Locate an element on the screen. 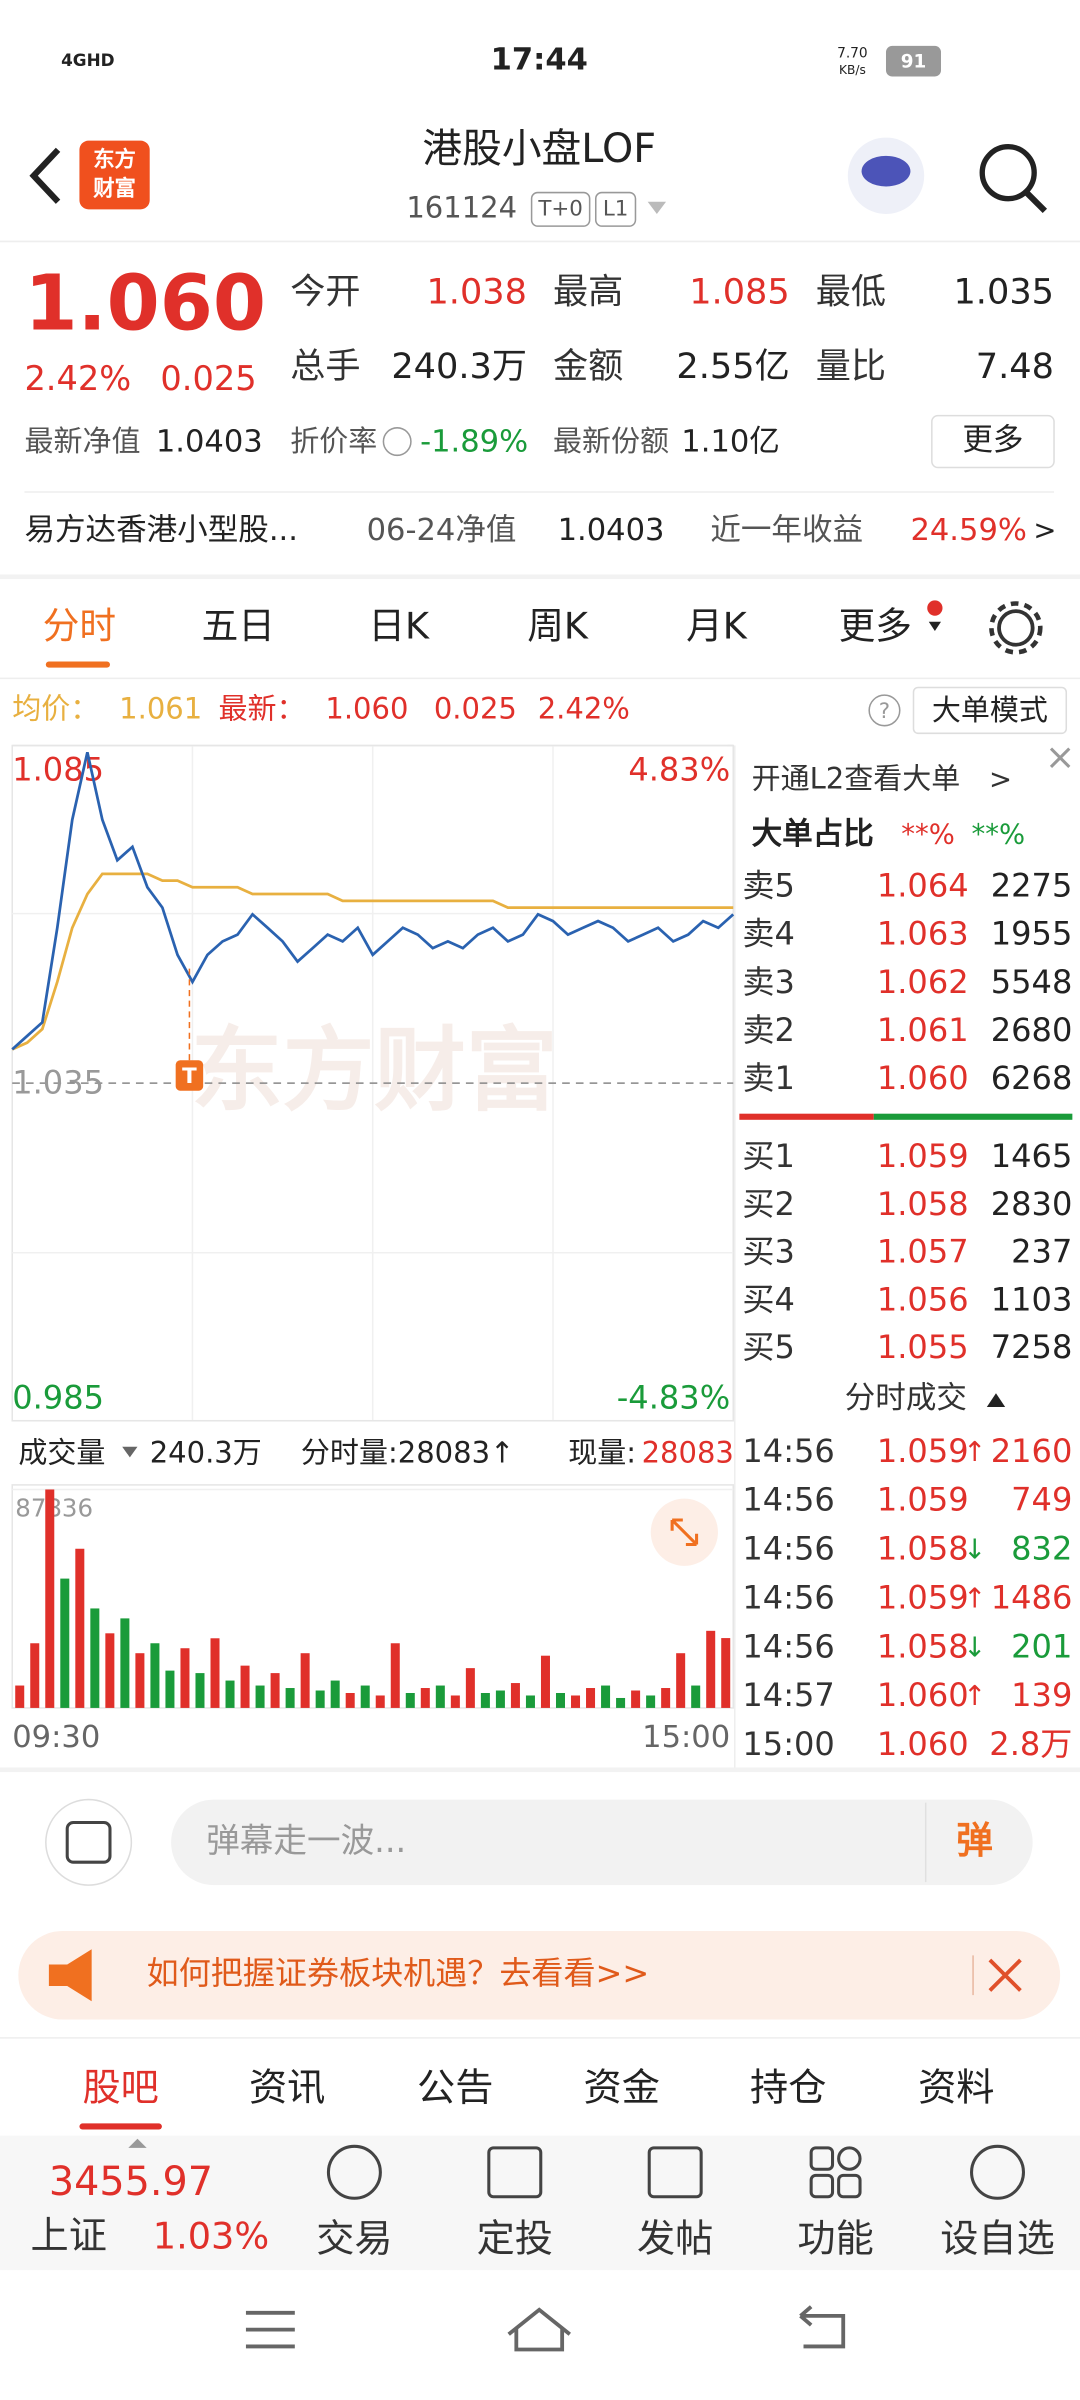 Image resolution: width=1080 pixels, height=2400 pixels. back-button is located at coordinates (45, 175).